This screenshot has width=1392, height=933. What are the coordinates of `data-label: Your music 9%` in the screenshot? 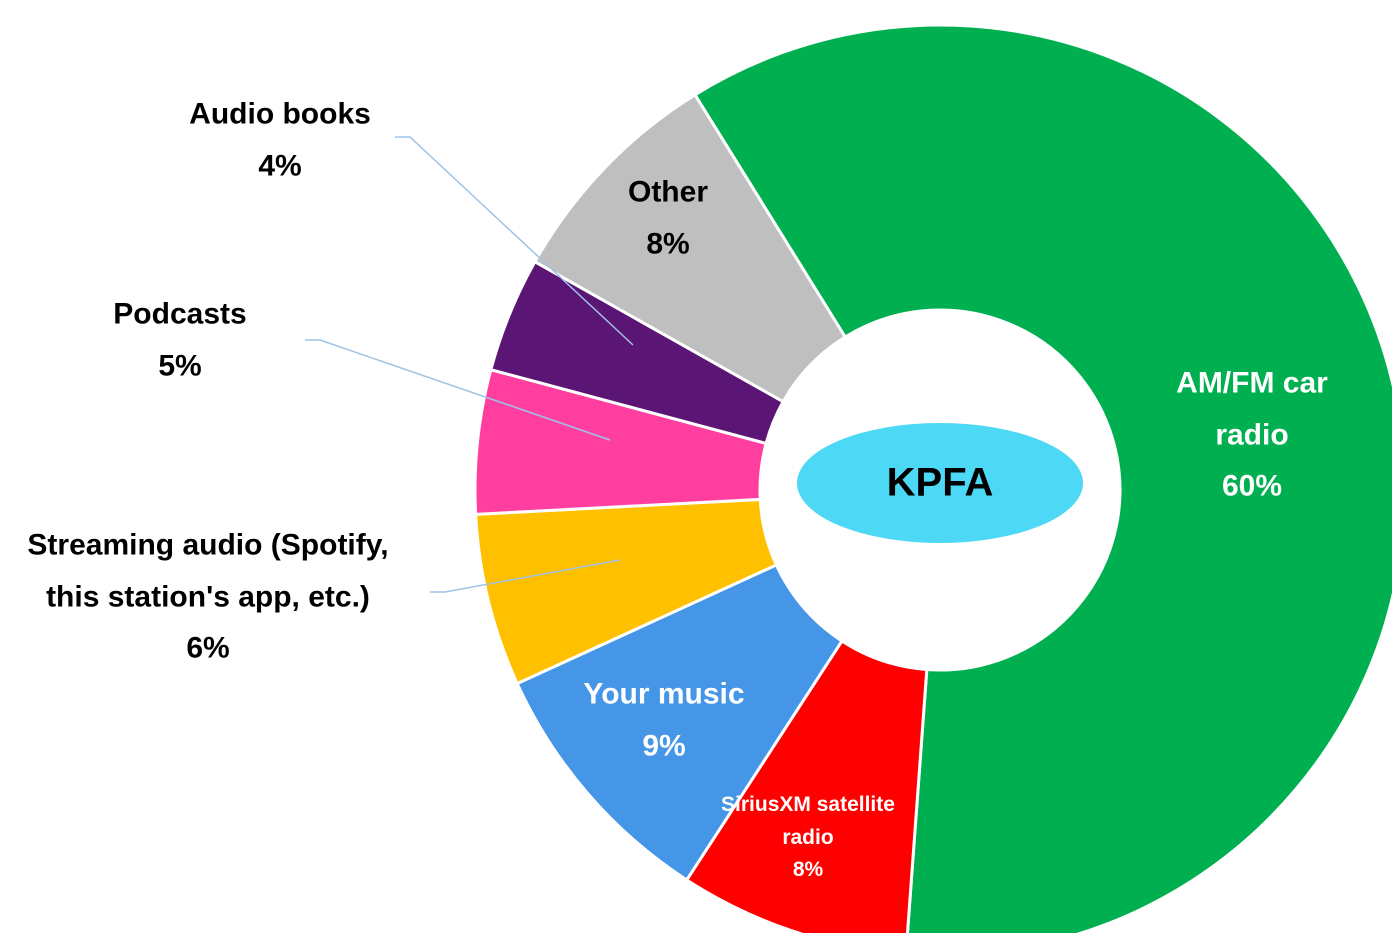 It's located at (664, 719).